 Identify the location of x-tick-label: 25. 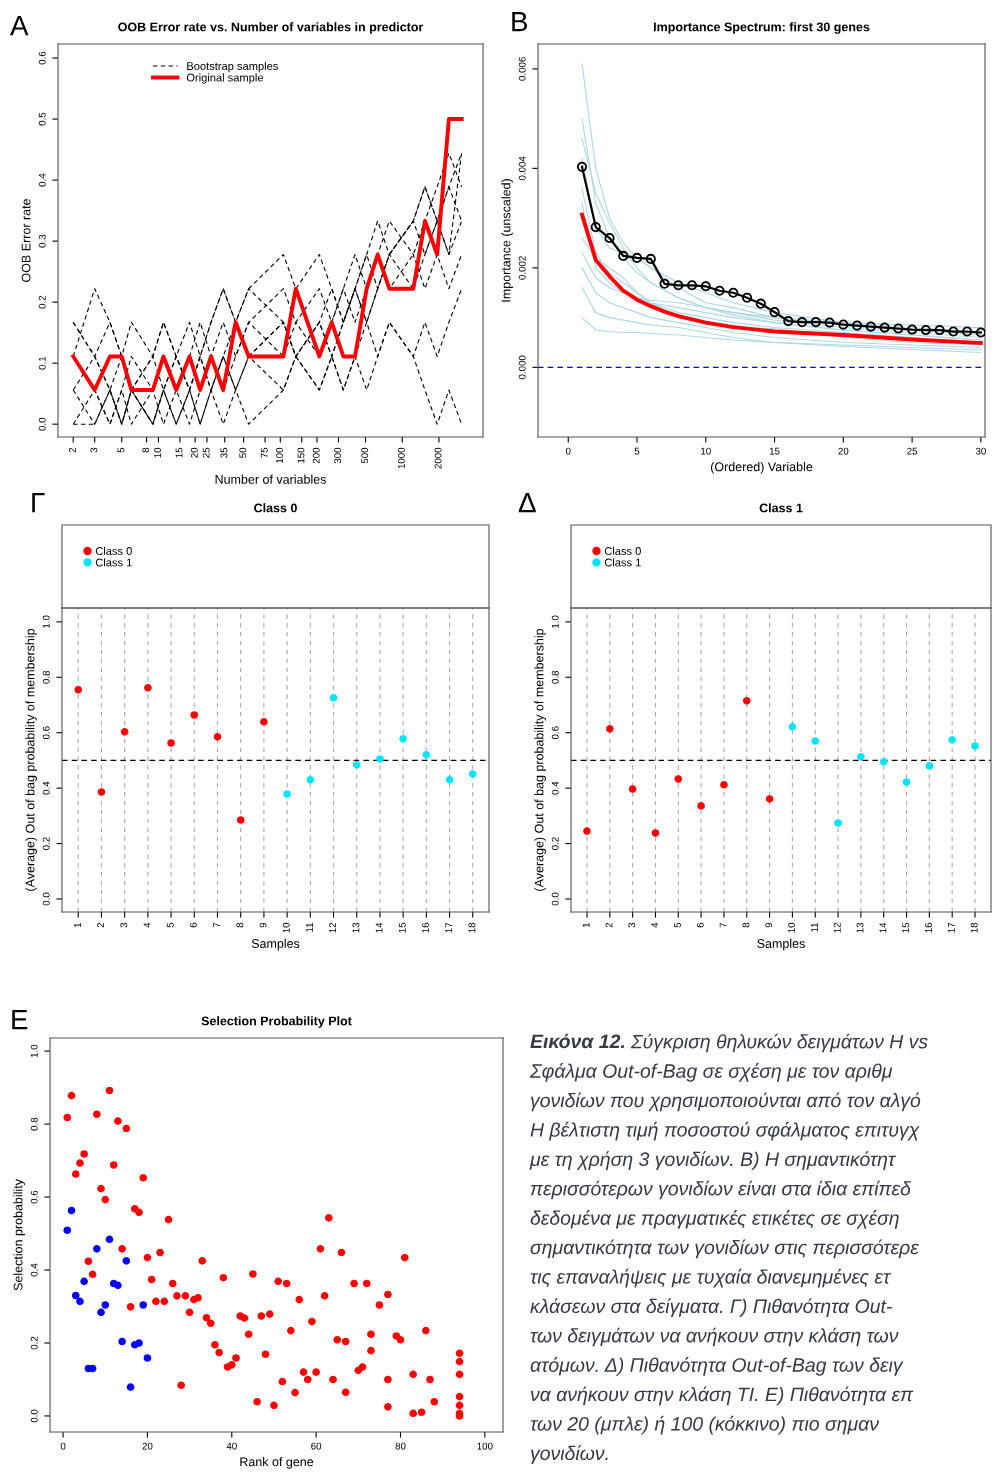
(206, 452).